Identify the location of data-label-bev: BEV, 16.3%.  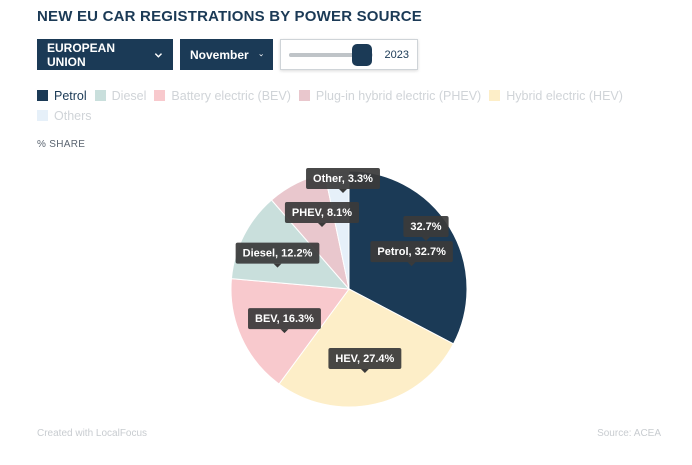
(284, 321).